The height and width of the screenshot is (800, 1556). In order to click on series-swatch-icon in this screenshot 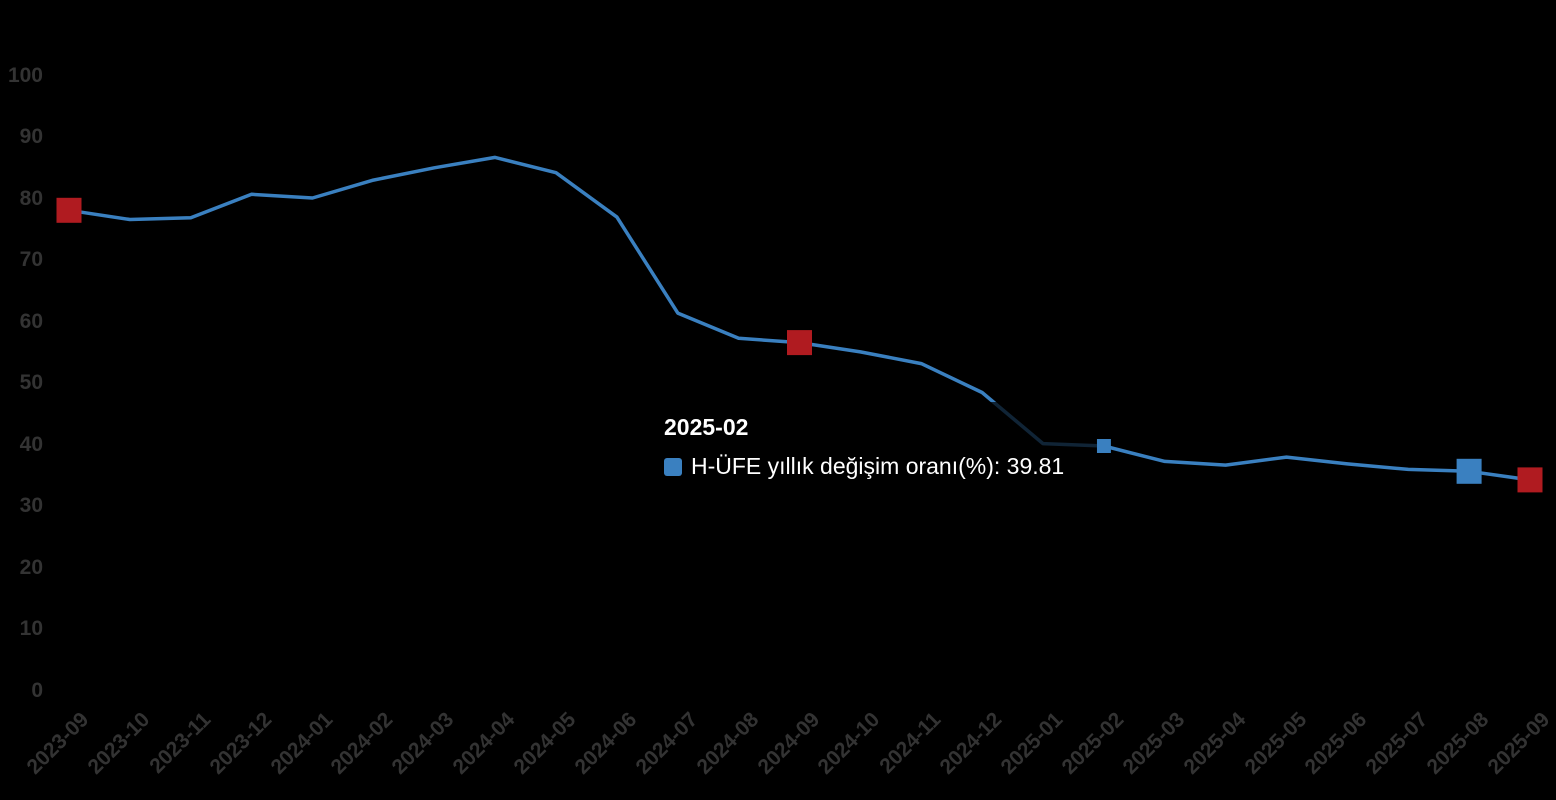, I will do `click(673, 466)`.